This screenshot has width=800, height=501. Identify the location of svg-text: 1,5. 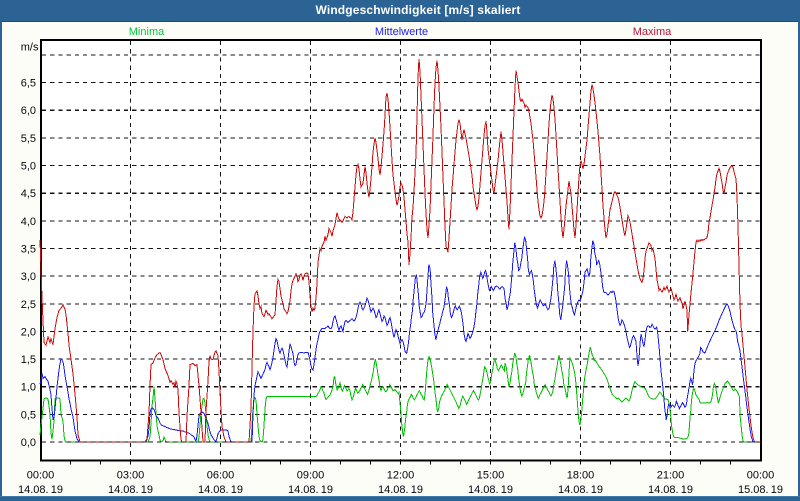
(28, 360).